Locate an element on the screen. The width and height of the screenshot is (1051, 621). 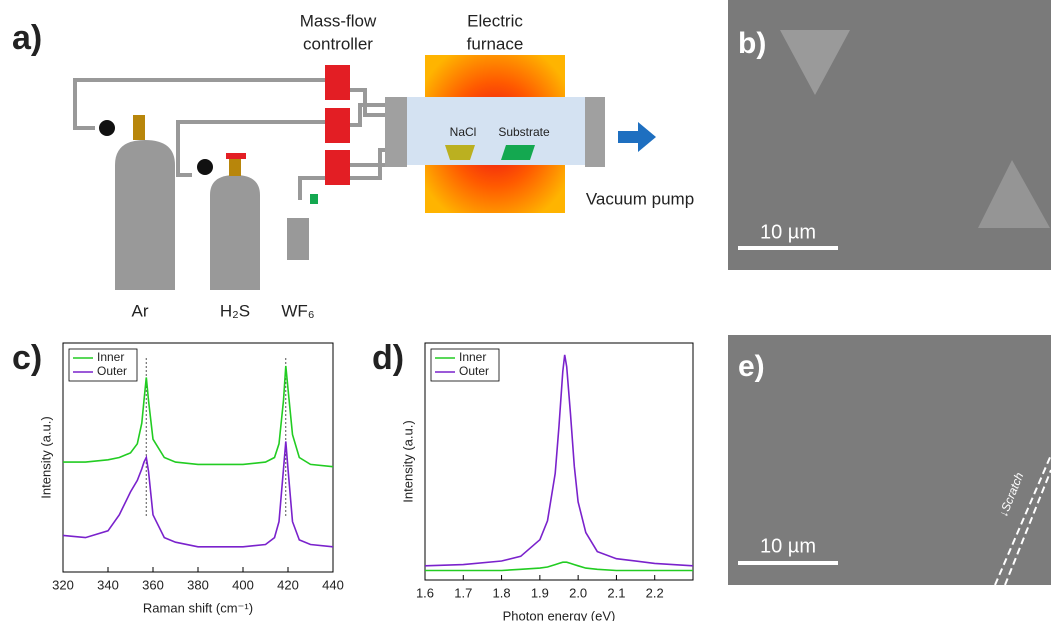
label: WF₆ is located at coordinates (297, 310).